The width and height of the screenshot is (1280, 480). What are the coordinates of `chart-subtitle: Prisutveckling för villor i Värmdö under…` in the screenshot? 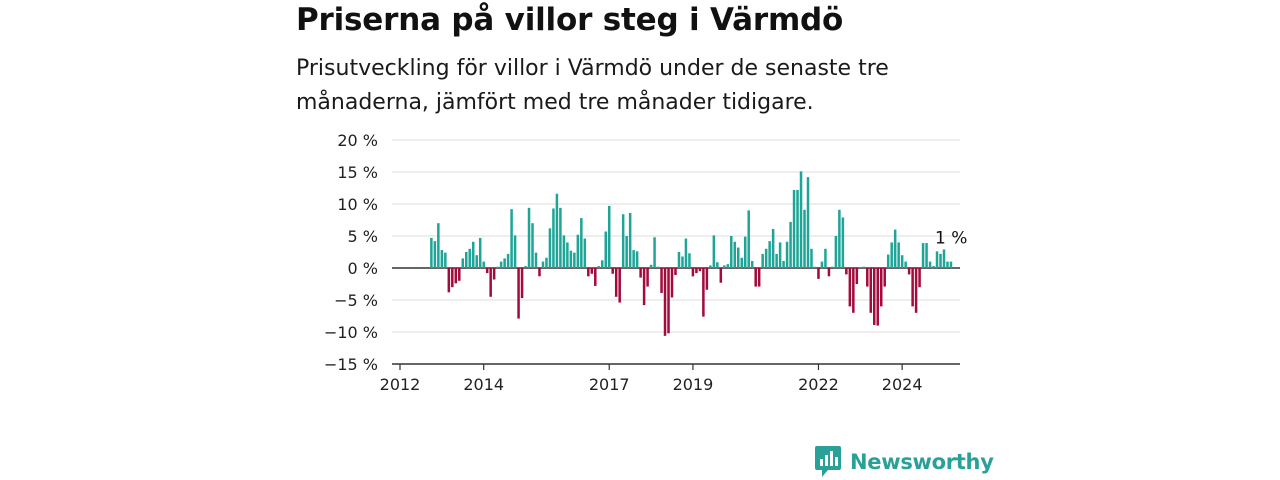 It's located at (592, 85).